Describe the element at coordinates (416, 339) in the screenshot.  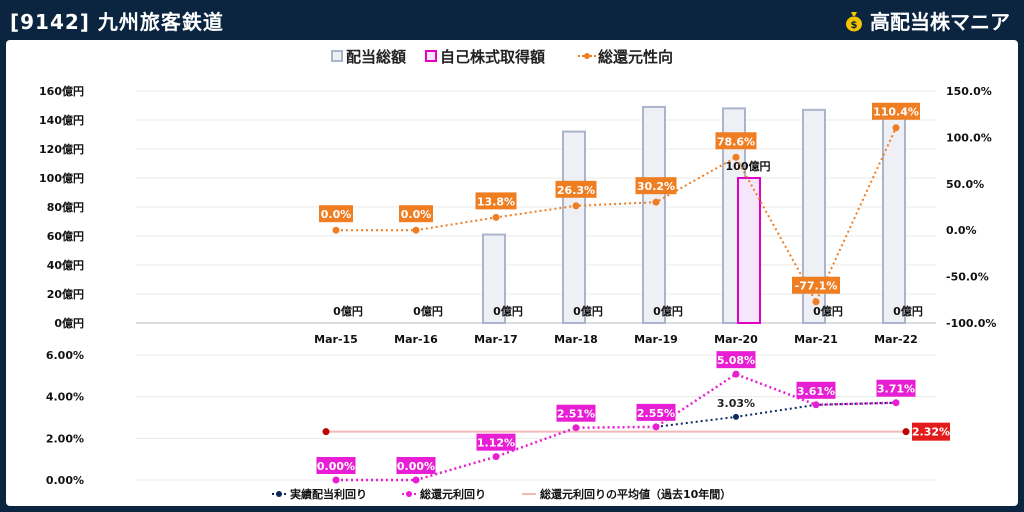
I see `x-tick-label: Mar-16` at that location.